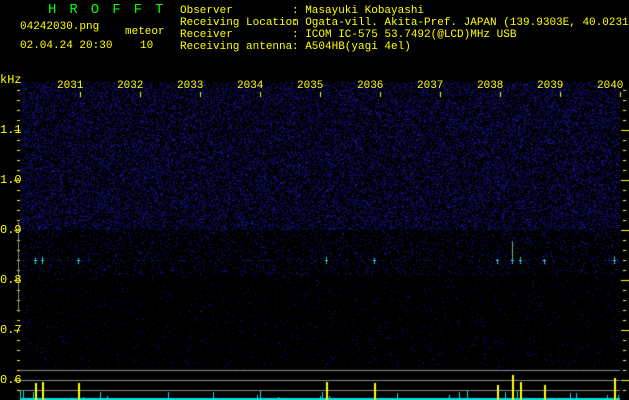 Image resolution: width=629 pixels, height=400 pixels. I want to click on info-value-receiver: : ICOM IC-575 53.7492(@LCD)MHz USB, so click(404, 35).